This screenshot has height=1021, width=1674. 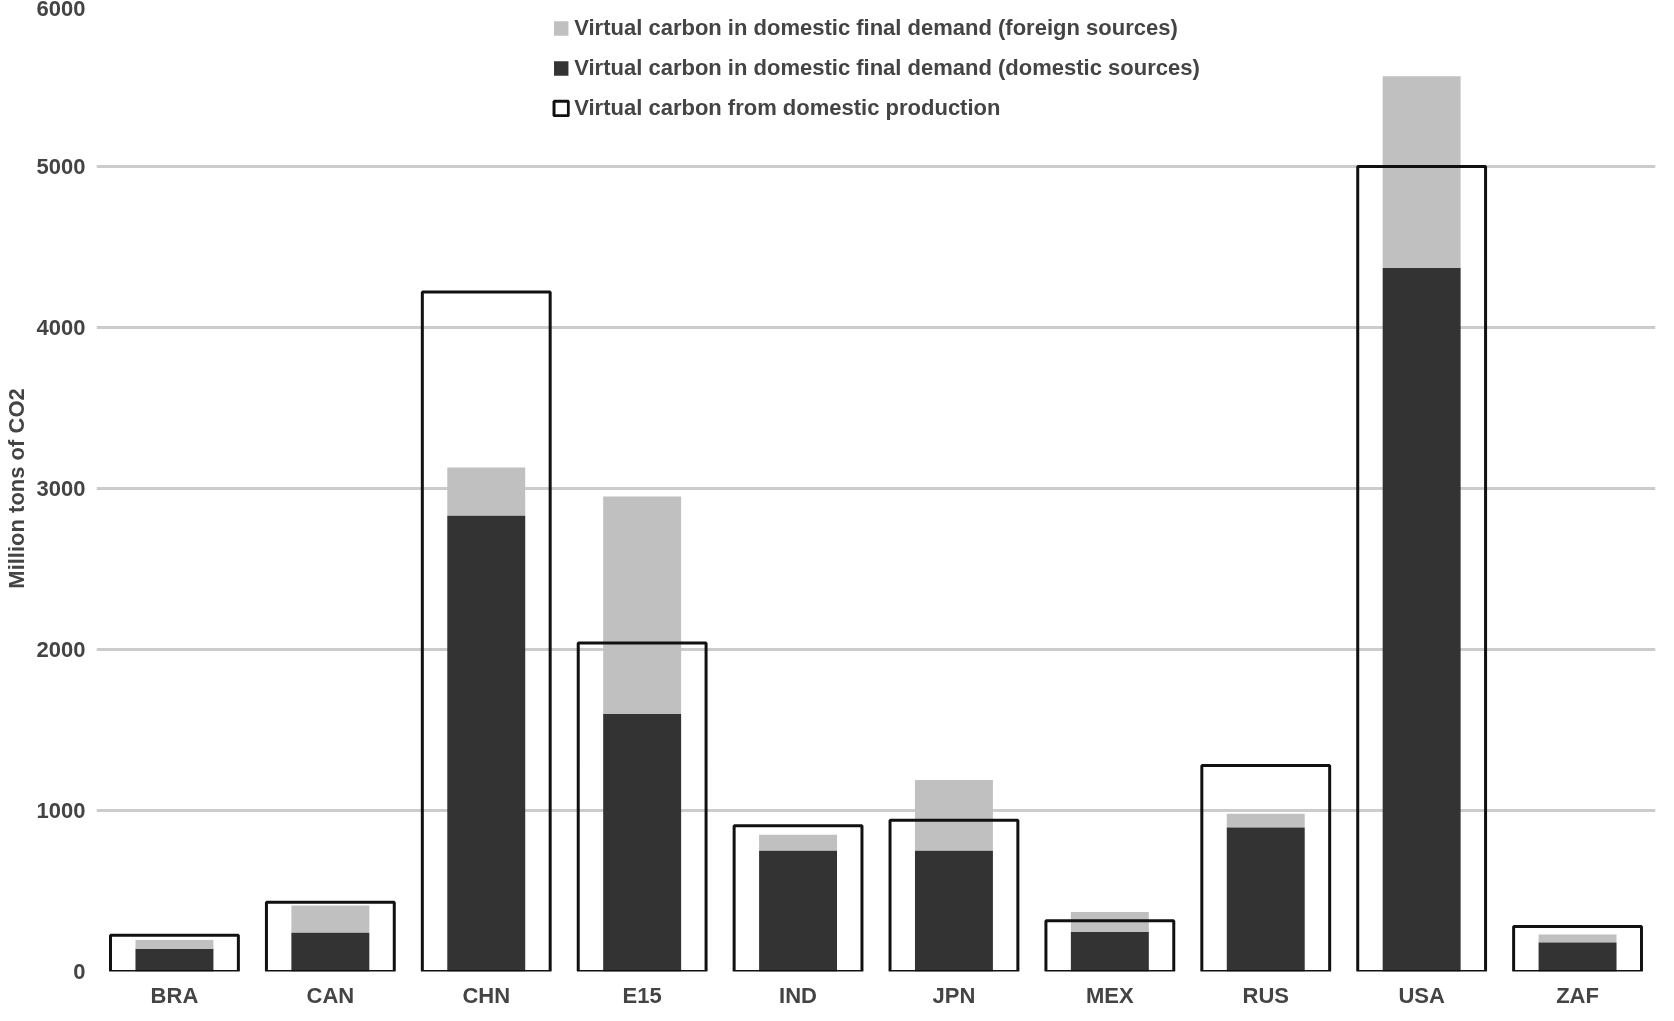 What do you see at coordinates (954, 995) in the screenshot?
I see `x-tick-label: JPN` at bounding box center [954, 995].